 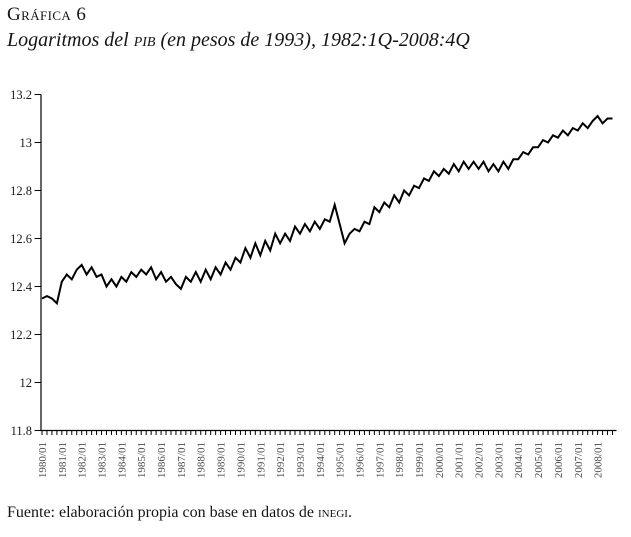 I want to click on x-axis-tick-label: 1984/01, so click(x=122, y=460).